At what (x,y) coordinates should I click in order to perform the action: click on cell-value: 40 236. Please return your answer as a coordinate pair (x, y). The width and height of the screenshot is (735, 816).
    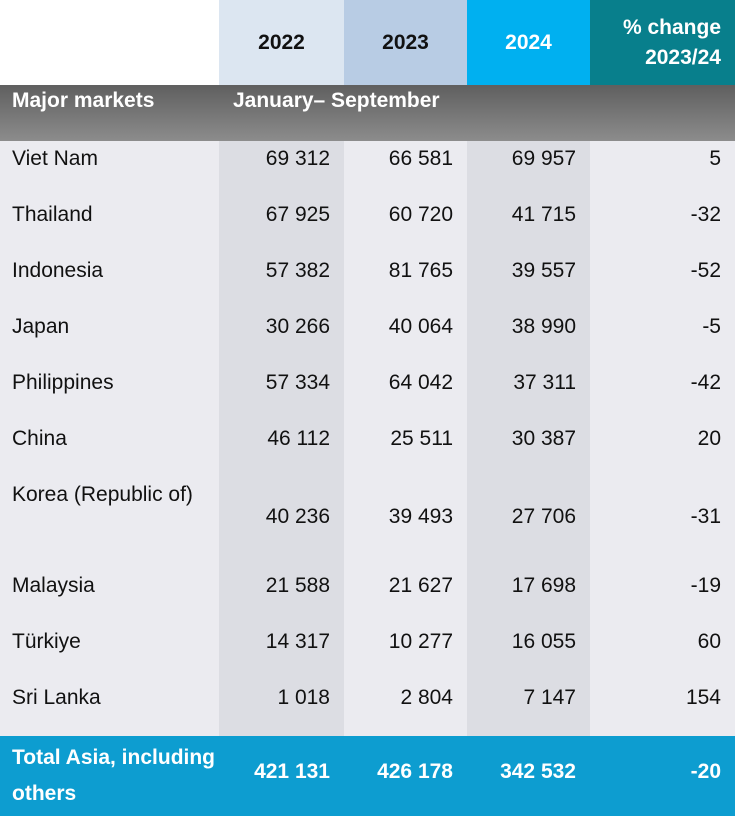
    Looking at the image, I should click on (281, 522).